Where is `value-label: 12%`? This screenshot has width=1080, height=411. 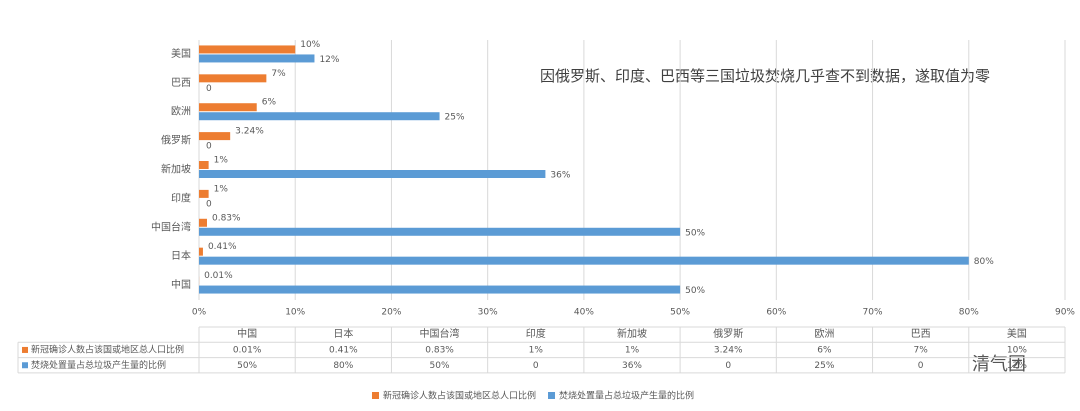
value-label: 12% is located at coordinates (329, 60).